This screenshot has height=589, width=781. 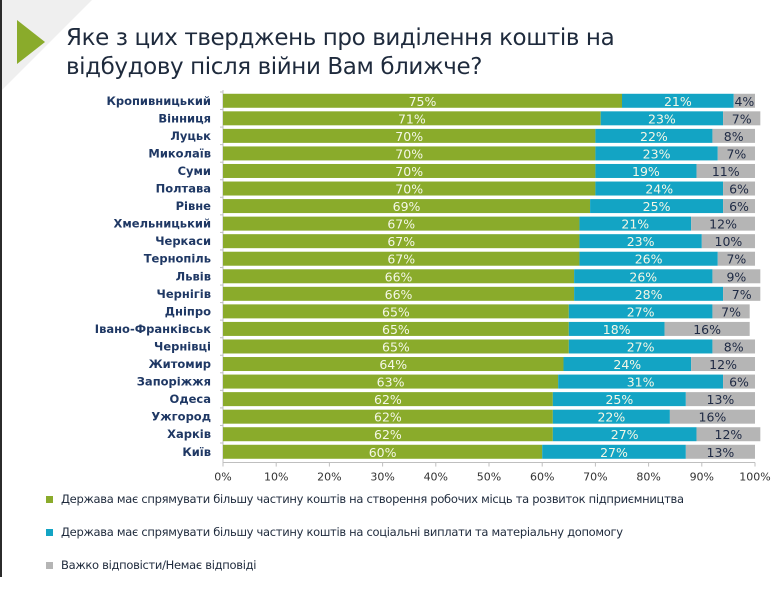 I want to click on data-label: 27%, so click(x=625, y=434).